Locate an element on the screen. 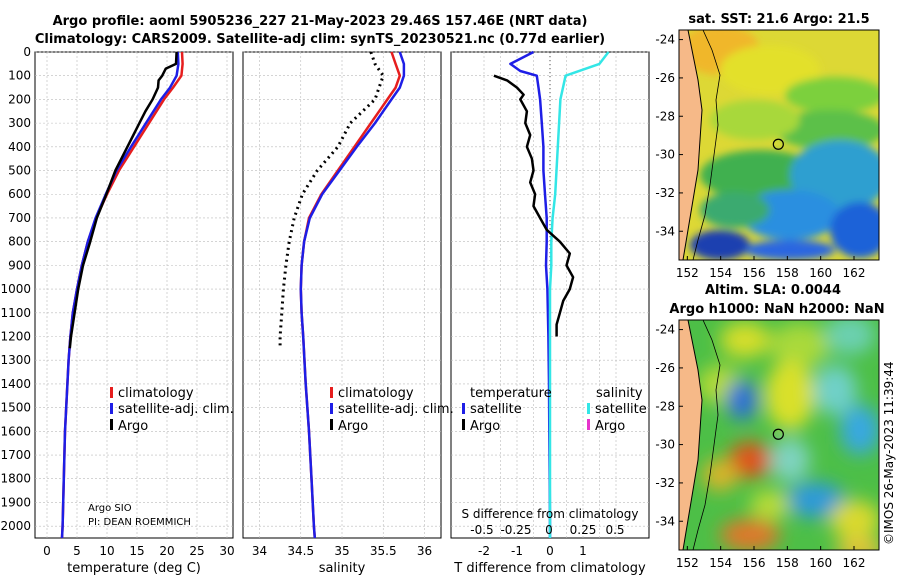 Image resolution: width=900 pixels, height=580 pixels. series-line-t-satellite is located at coordinates (530, 294).